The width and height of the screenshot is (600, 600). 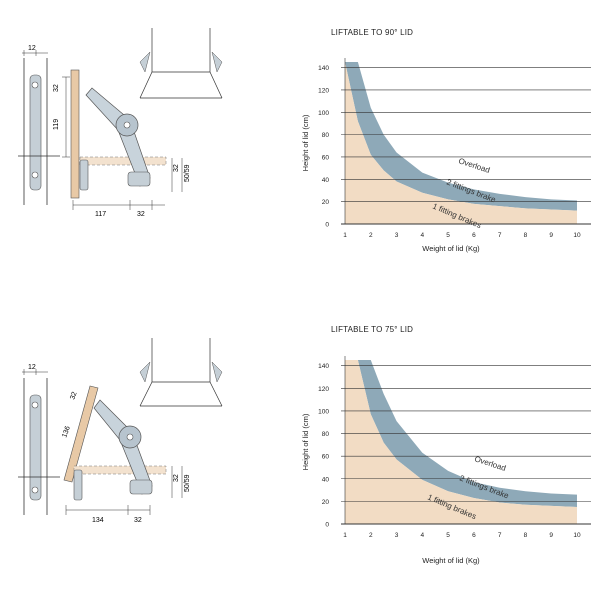 What do you see at coordinates (372, 32) in the screenshot?
I see `chart-title: LIFTABLE TO 90° LID` at bounding box center [372, 32].